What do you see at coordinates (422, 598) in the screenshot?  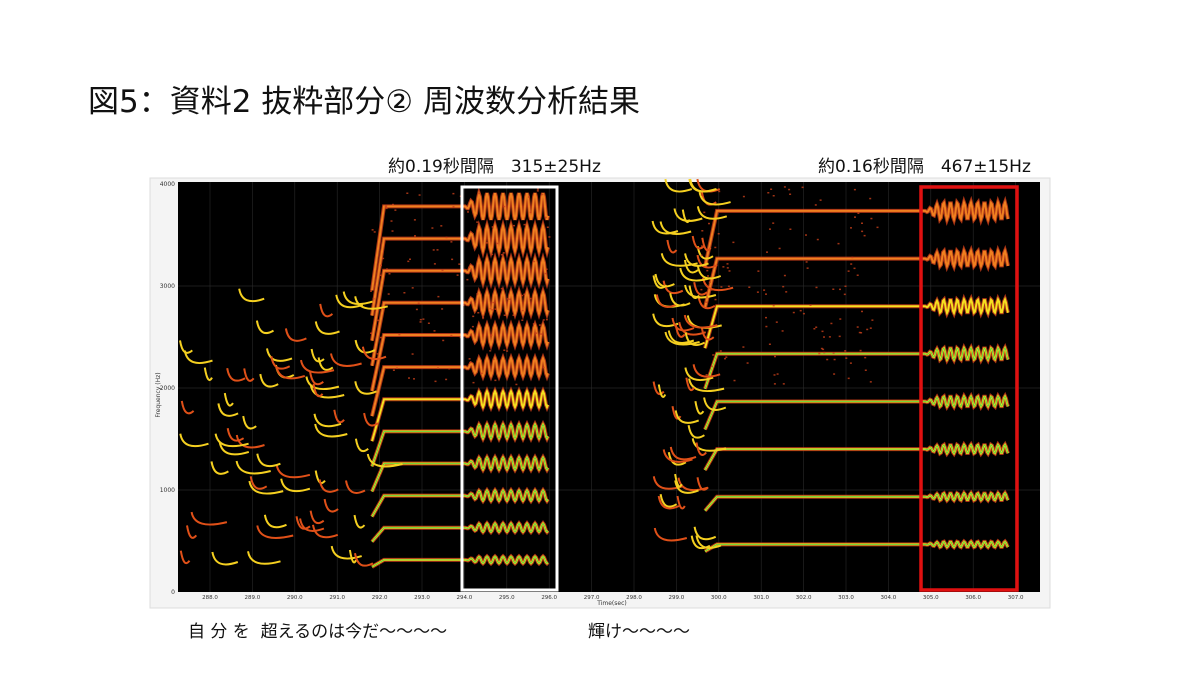 I see `x-tick-label: 293.0` at bounding box center [422, 598].